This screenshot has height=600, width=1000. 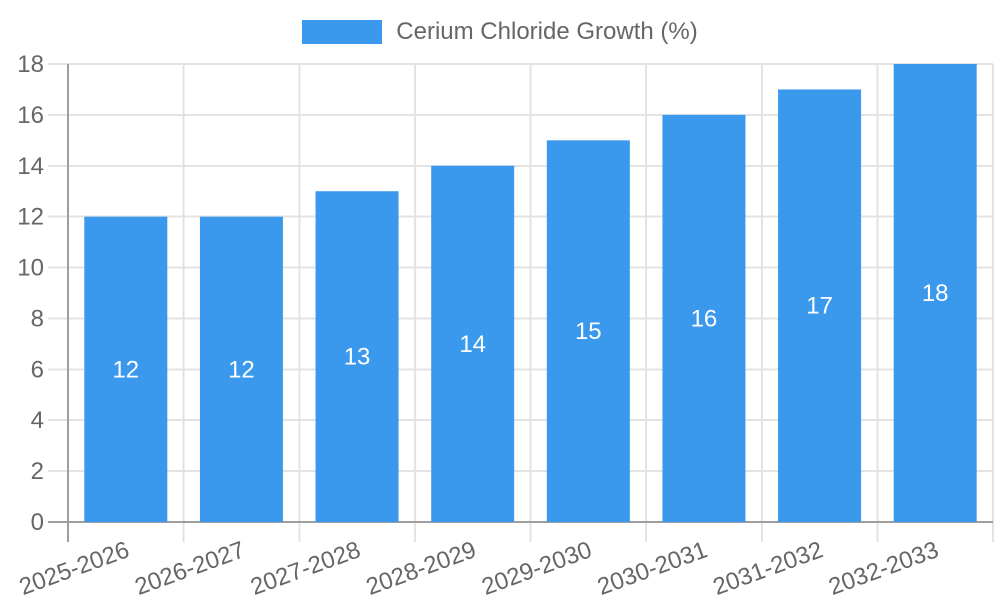 I want to click on legend-label: Cerium Chloride Growth (%), so click(x=547, y=31).